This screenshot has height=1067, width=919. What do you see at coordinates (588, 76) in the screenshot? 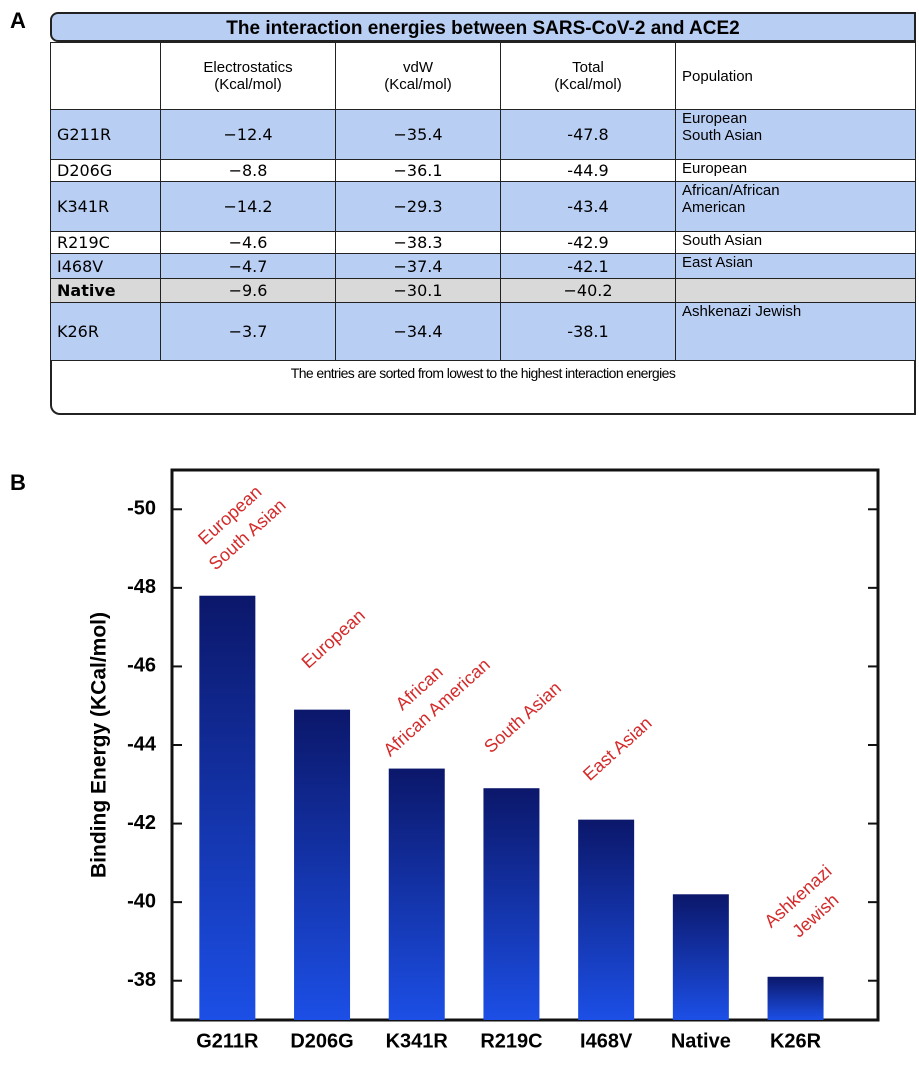
I see `header-cell: Total (Kcal/mol)` at bounding box center [588, 76].